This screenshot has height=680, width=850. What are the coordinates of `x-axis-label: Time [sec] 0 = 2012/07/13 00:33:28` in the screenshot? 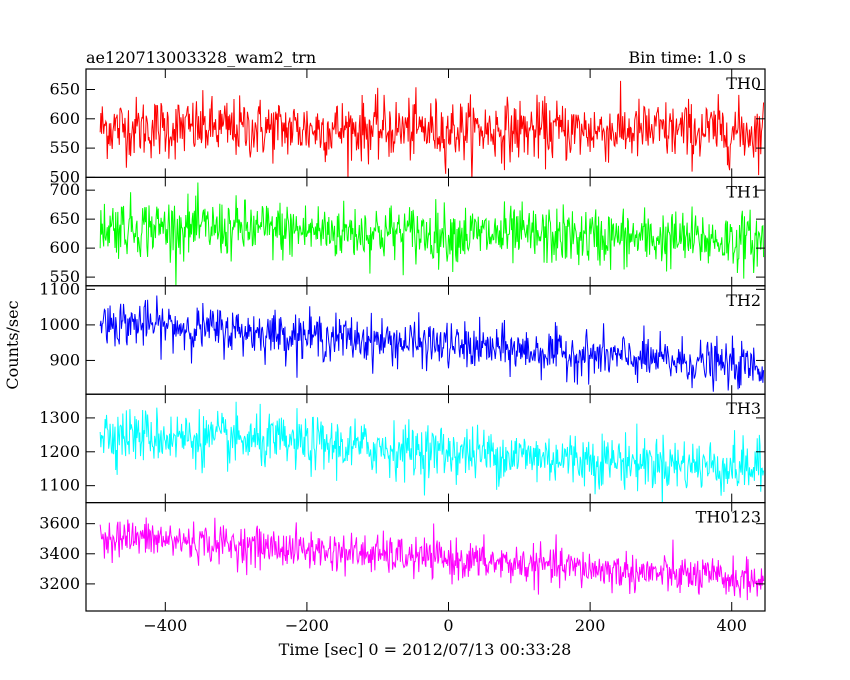 It's located at (425, 649).